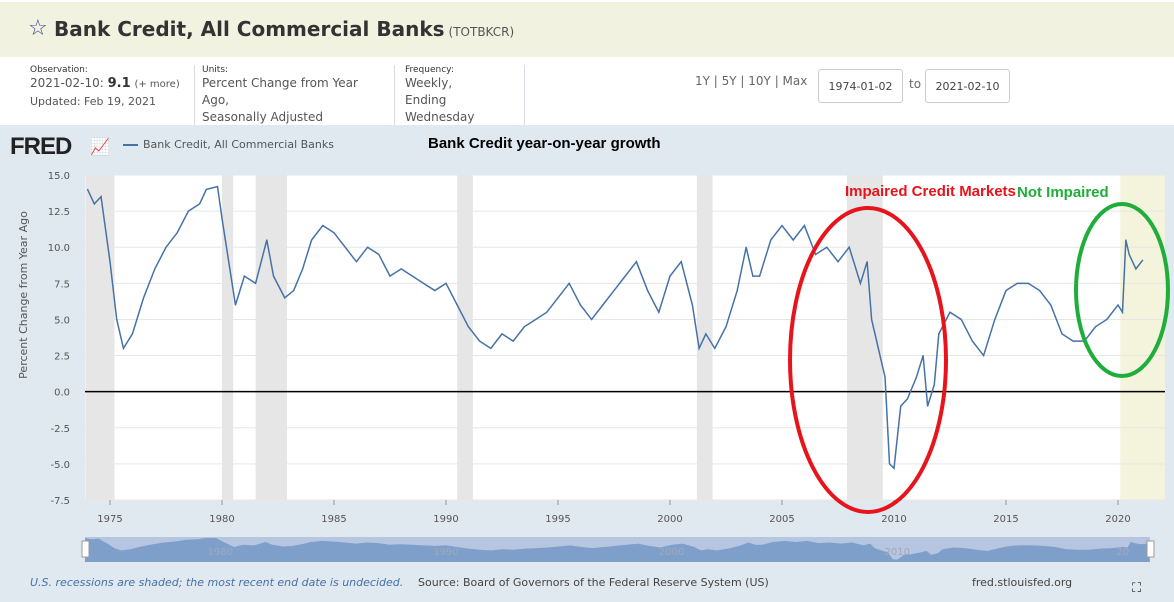 Image resolution: width=1174 pixels, height=602 pixels. I want to click on range-links: 1Y | 5Y | 10Y | Max, so click(751, 81).